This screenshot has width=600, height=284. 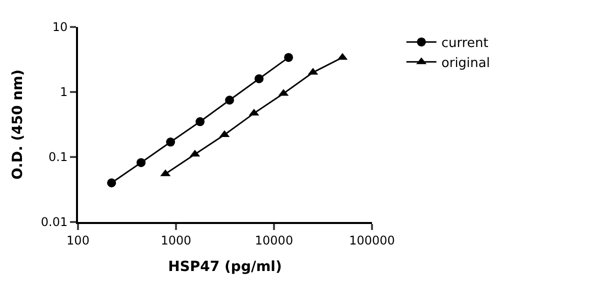 What do you see at coordinates (225, 267) in the screenshot?
I see `x-axis-title: HSP47 (pg/ml)` at bounding box center [225, 267].